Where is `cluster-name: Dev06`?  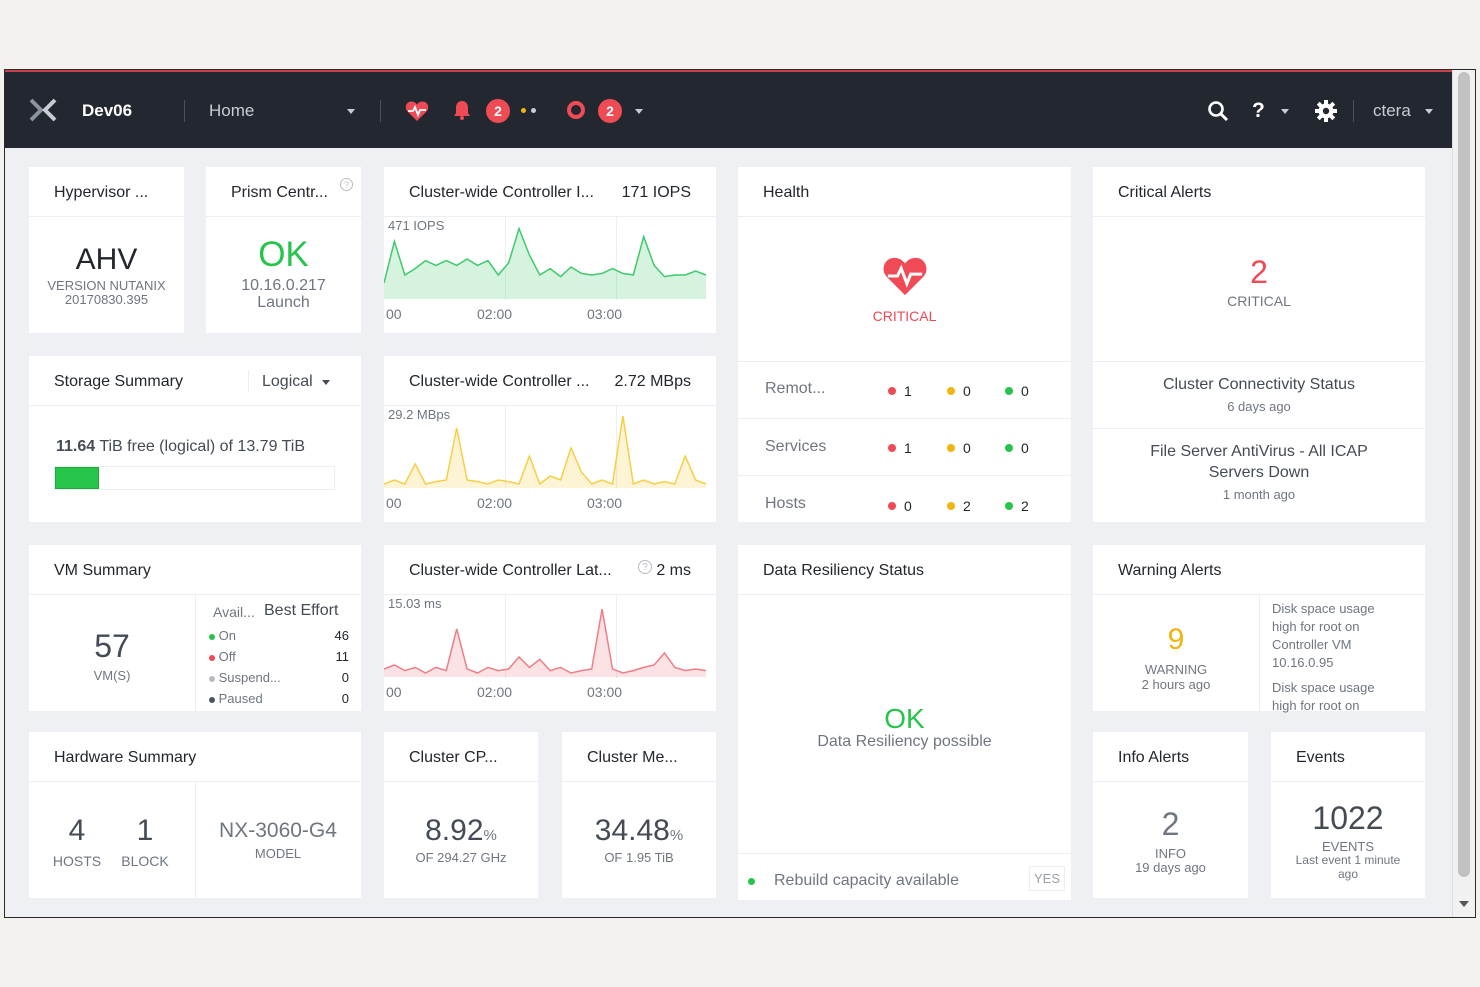 cluster-name: Dev06 is located at coordinates (107, 110).